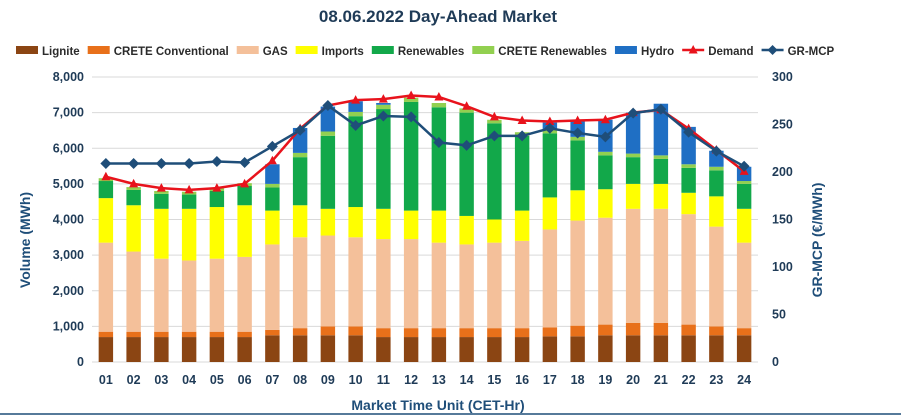  What do you see at coordinates (106, 380) in the screenshot?
I see `x-tick-label: 01` at bounding box center [106, 380].